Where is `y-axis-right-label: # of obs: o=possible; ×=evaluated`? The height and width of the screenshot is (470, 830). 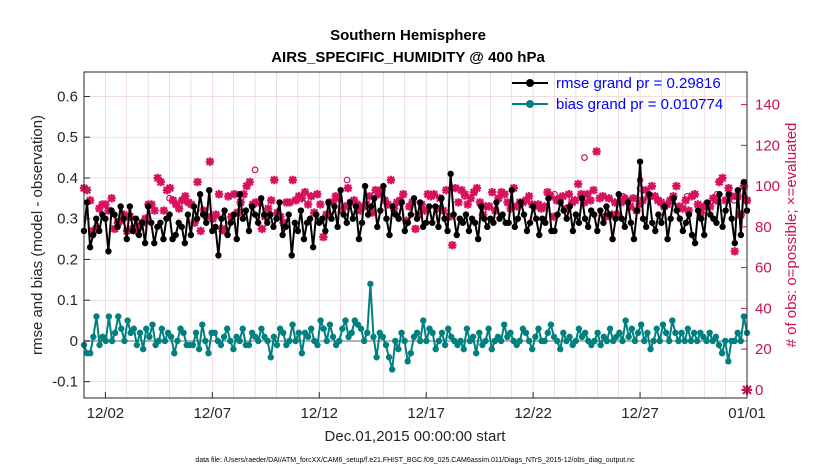
y-axis-right-label: # of obs: o=possible; ×=evaluated is located at coordinates (791, 235).